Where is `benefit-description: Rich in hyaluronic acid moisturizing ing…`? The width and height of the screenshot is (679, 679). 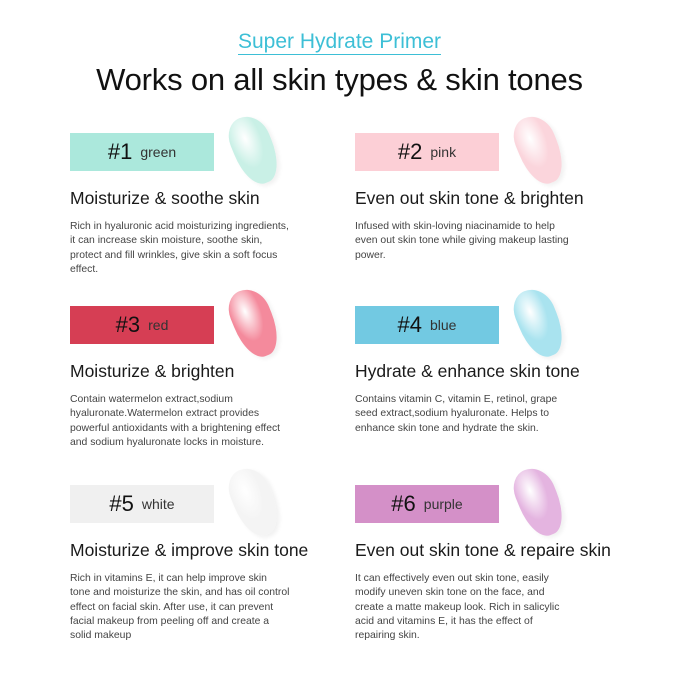
benefit-description: Rich in hyaluronic acid moisturizing ing… is located at coordinates (179, 248).